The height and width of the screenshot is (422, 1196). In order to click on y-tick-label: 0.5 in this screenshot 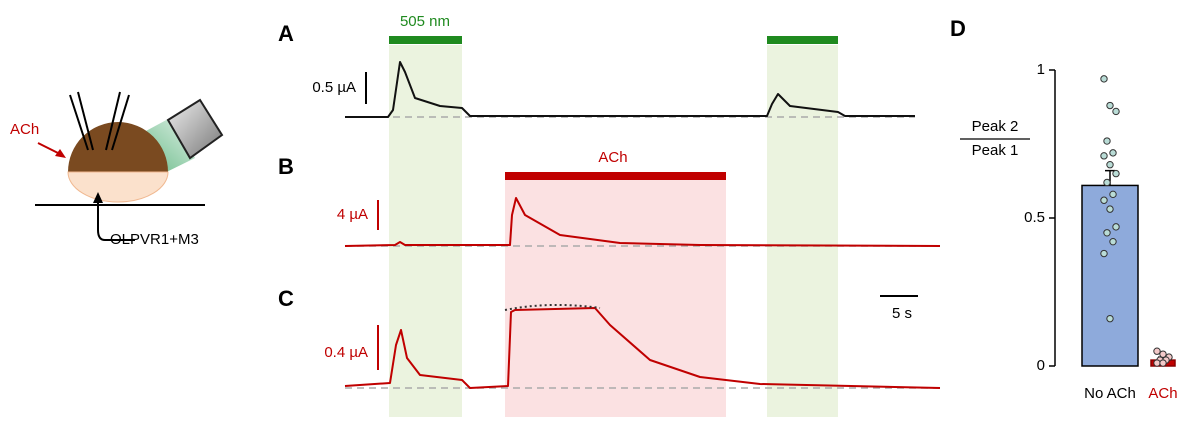, I will do `click(1034, 217)`.